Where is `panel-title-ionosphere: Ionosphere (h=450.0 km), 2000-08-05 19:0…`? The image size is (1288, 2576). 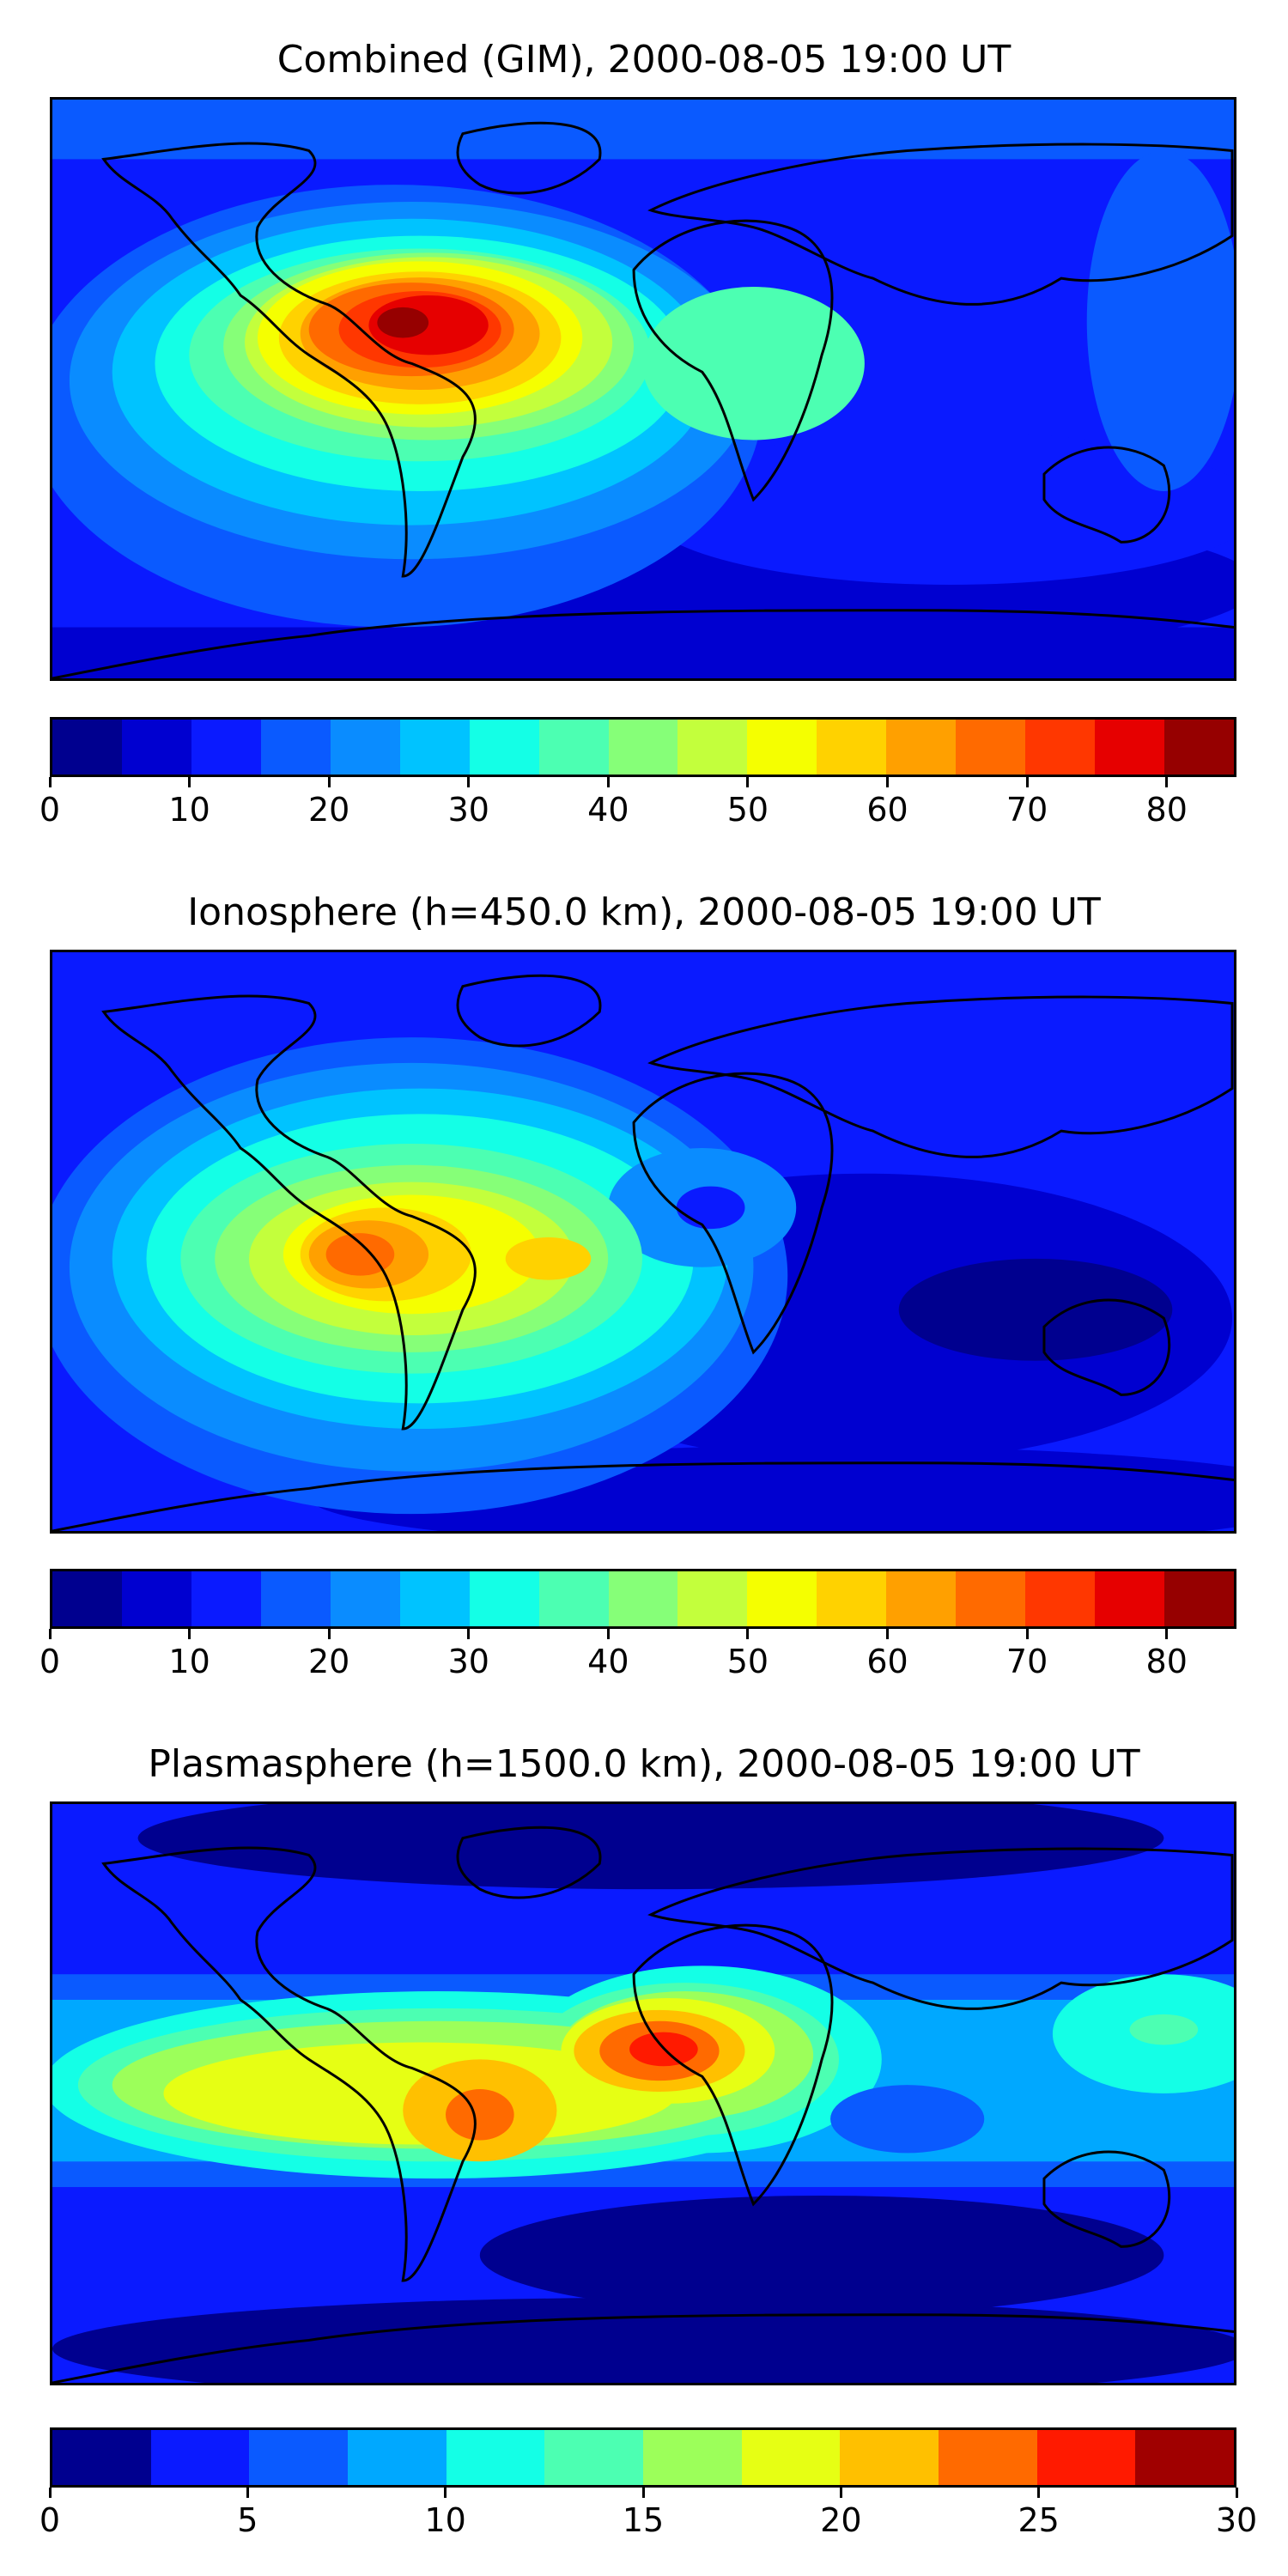 panel-title-ionosphere: Ionosphere (h=450.0 km), 2000-08-05 19:0… is located at coordinates (644, 912).